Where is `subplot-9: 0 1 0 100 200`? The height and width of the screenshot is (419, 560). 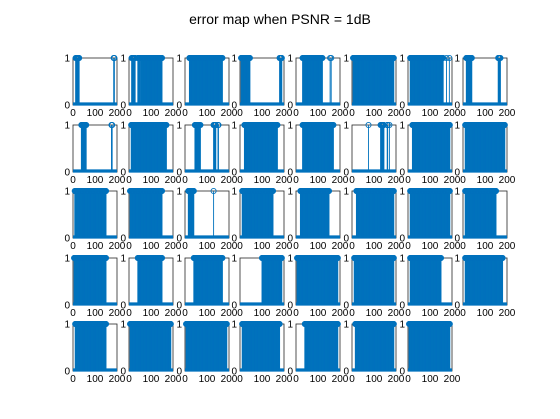 subplot-9: 0 1 0 100 200 is located at coordinates (94, 154).